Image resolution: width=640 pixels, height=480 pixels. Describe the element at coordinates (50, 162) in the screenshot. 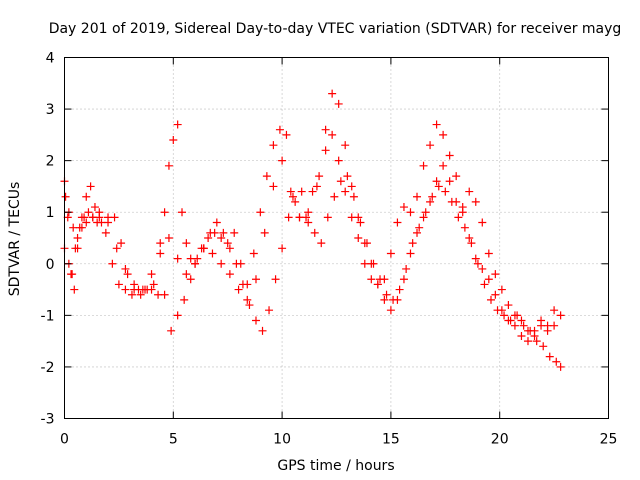

I see `y-tick-label: 2` at that location.